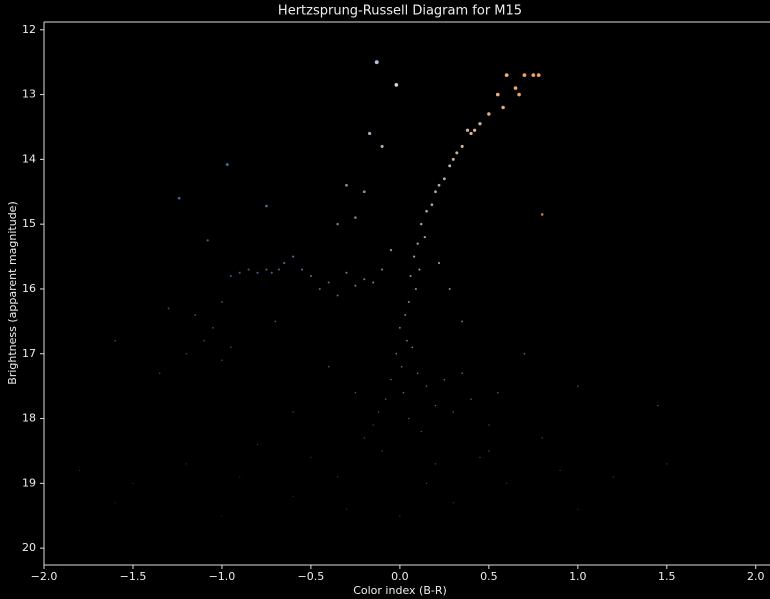  What do you see at coordinates (400, 576) in the screenshot?
I see `x-tick-label: 0.0` at bounding box center [400, 576].